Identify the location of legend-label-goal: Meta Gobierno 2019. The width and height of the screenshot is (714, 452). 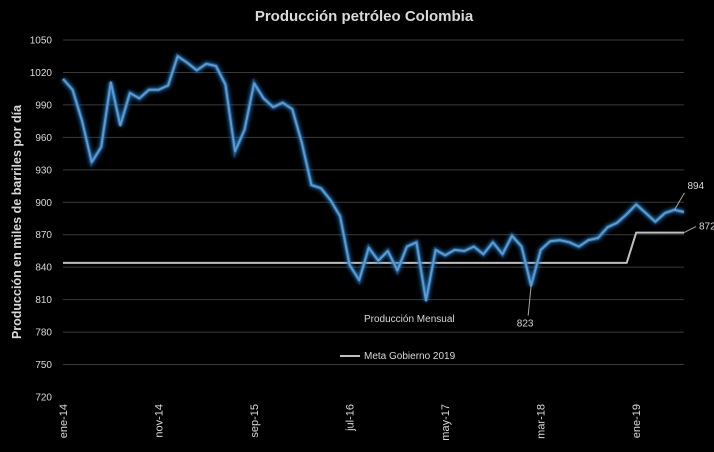
(410, 356).